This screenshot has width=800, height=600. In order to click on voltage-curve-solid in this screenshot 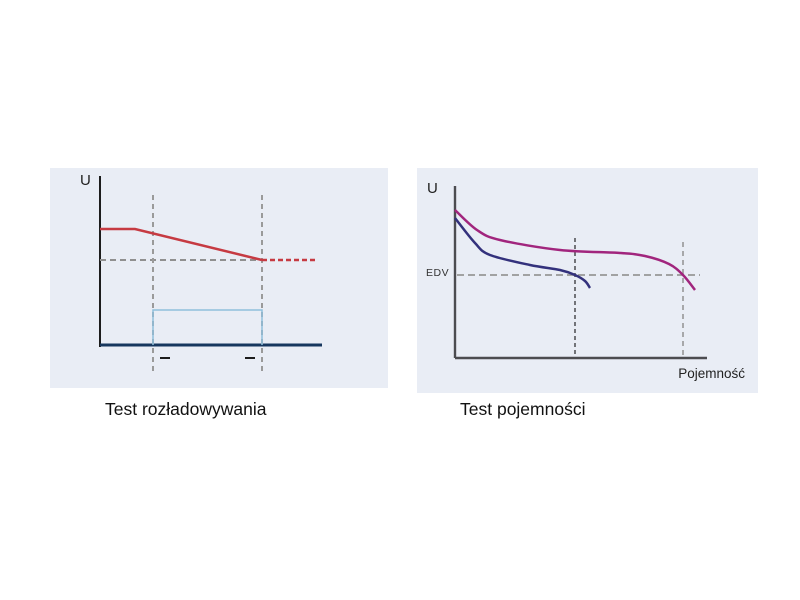, I will do `click(181, 244)`.